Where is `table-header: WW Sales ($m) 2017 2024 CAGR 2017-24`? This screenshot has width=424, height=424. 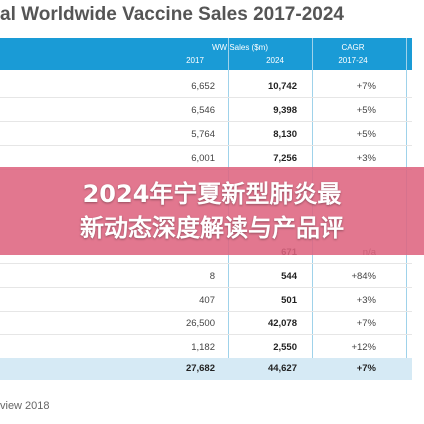 table-header: WW Sales ($m) 2017 2024 CAGR 2017-24 is located at coordinates (206, 54).